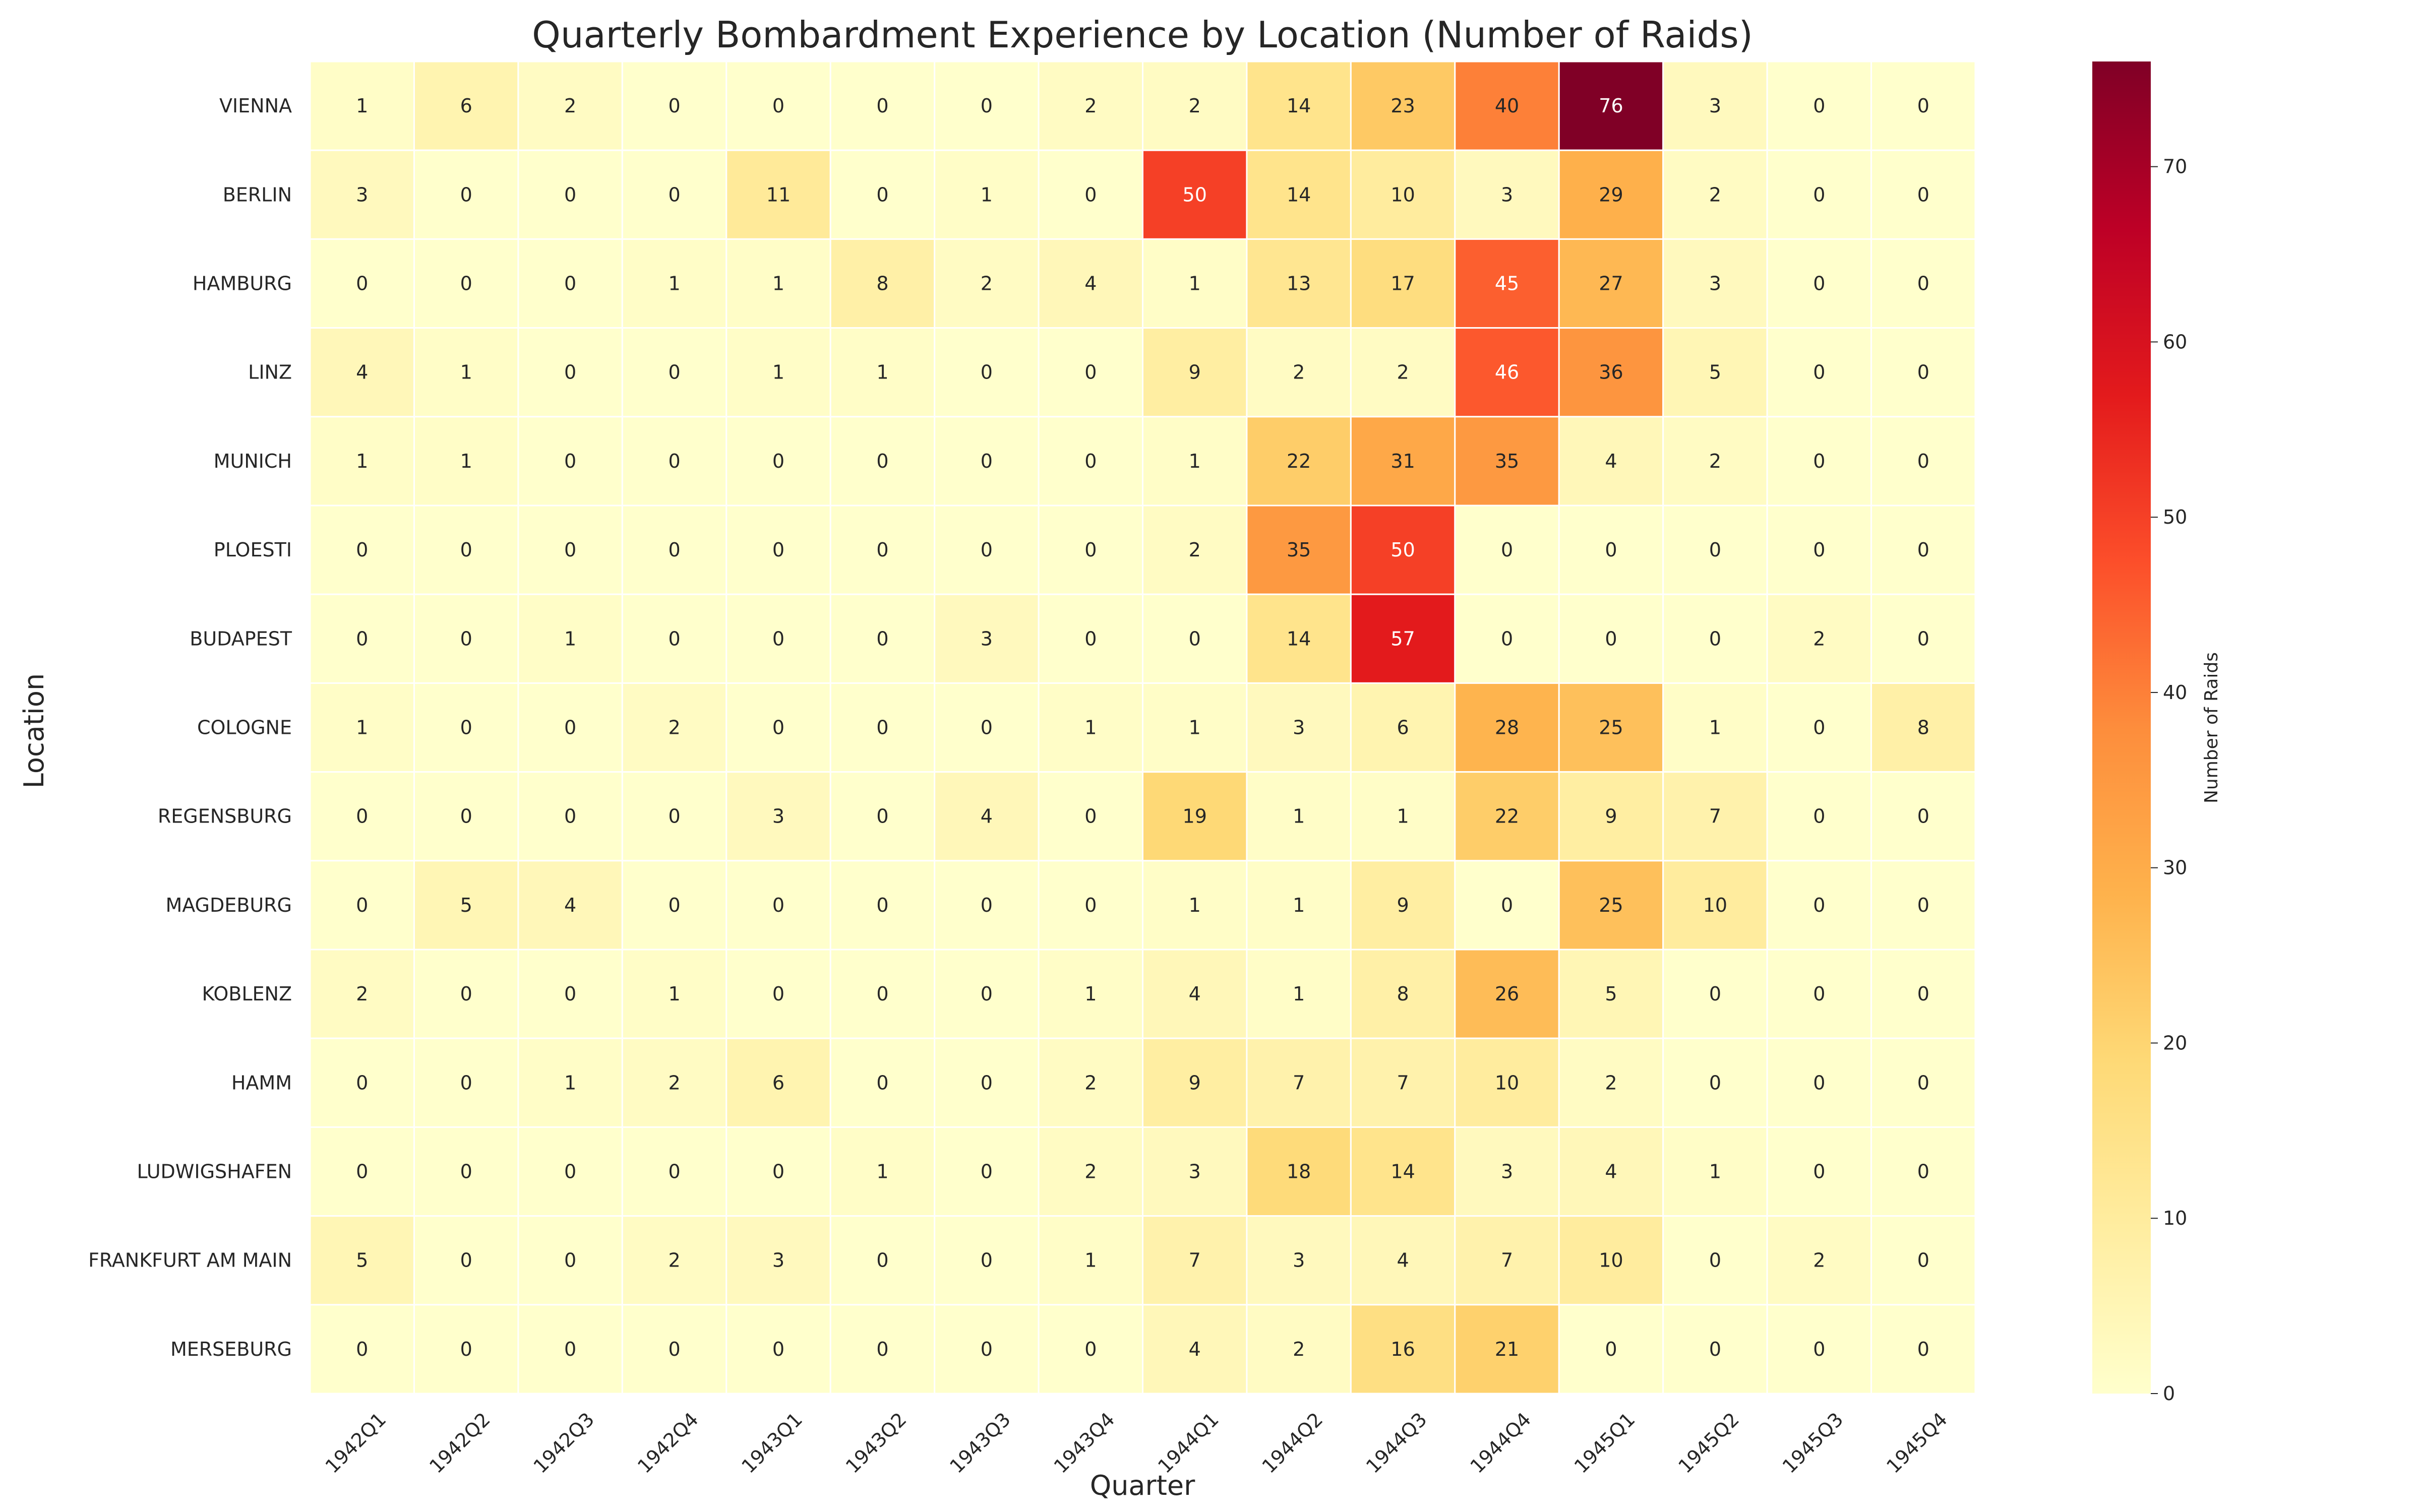 This screenshot has height=1512, width=2420. What do you see at coordinates (225, 817) in the screenshot?
I see `y-tick-label: REGENSBURG` at bounding box center [225, 817].